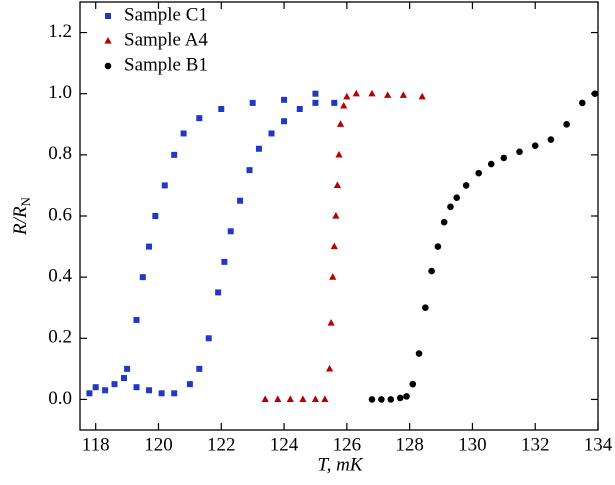  I want to click on x-tick-label: 134, so click(598, 444).